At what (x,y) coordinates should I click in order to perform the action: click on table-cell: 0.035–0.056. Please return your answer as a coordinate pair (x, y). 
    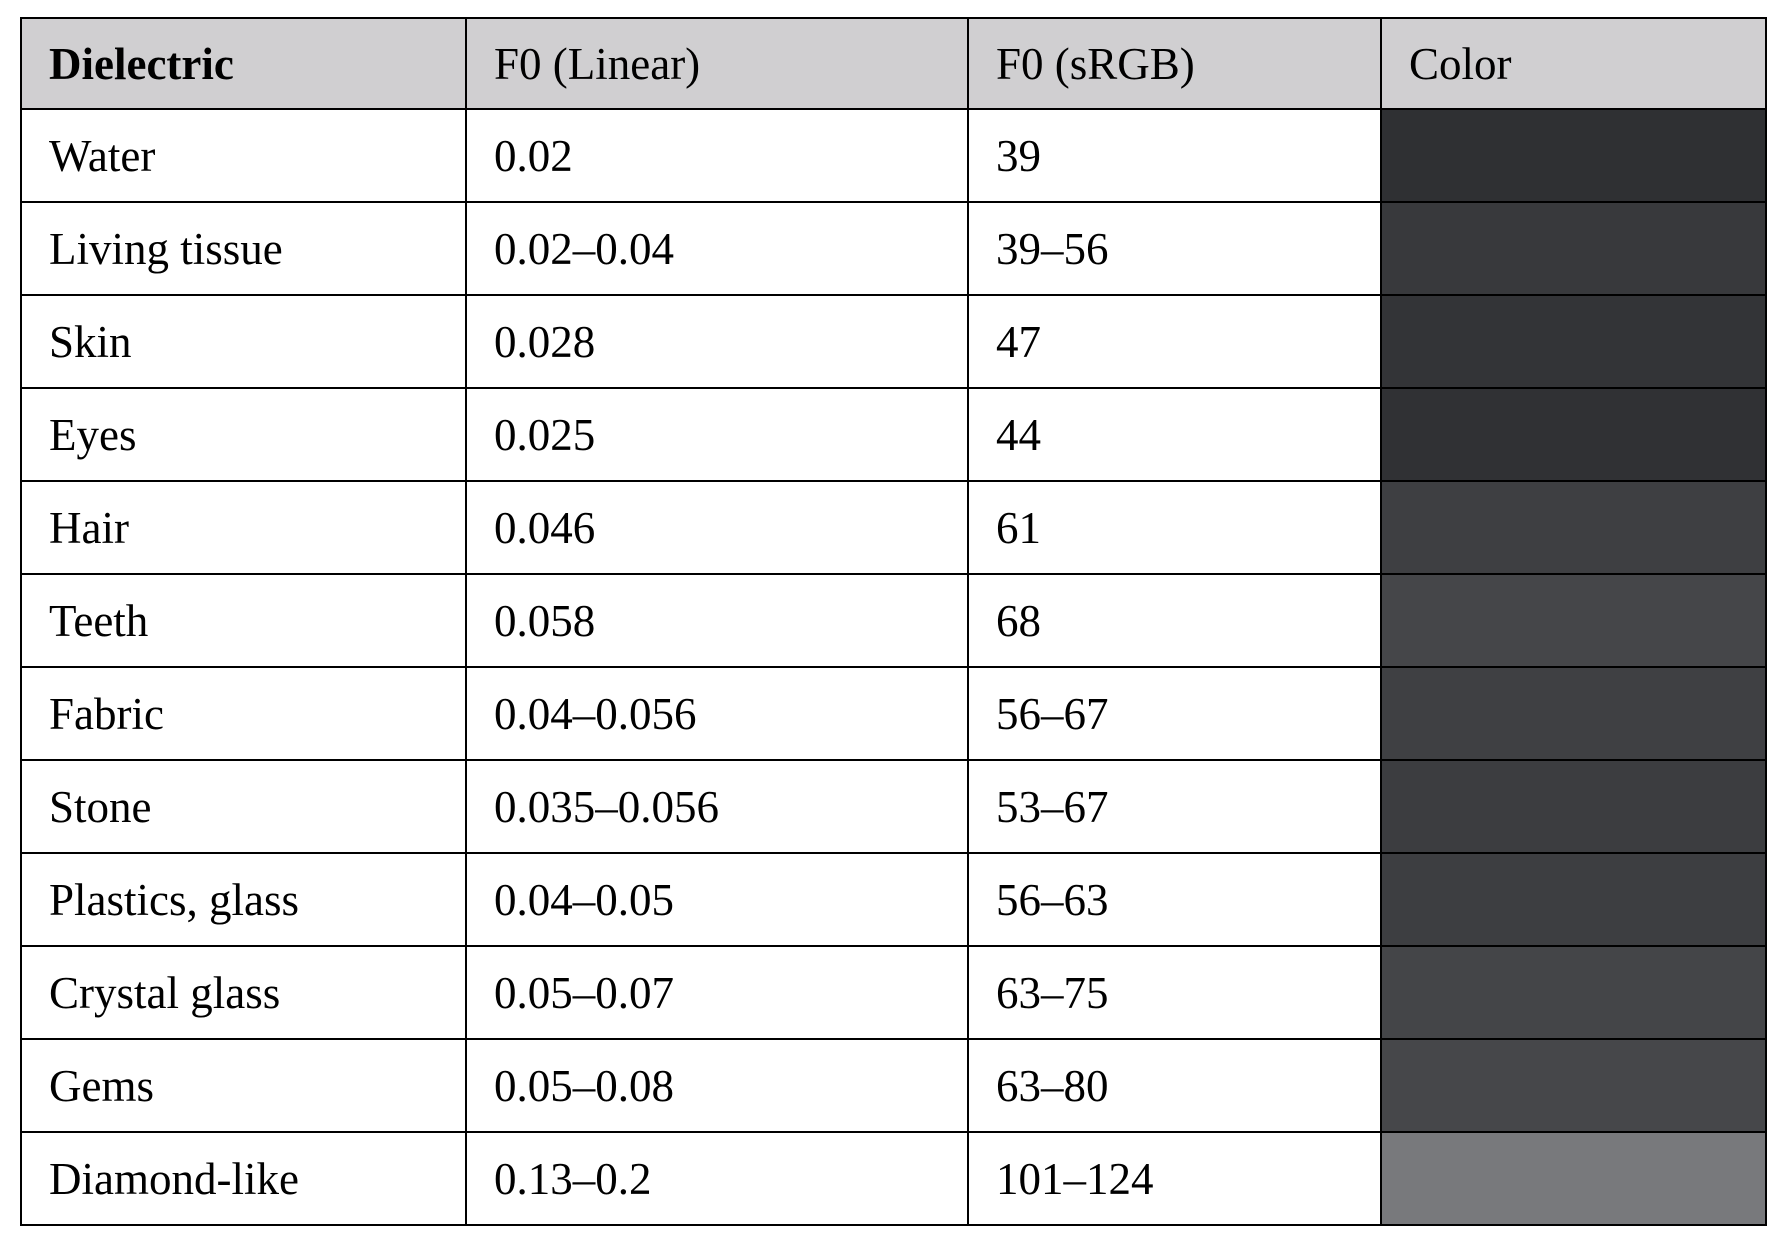
    Looking at the image, I should click on (717, 806).